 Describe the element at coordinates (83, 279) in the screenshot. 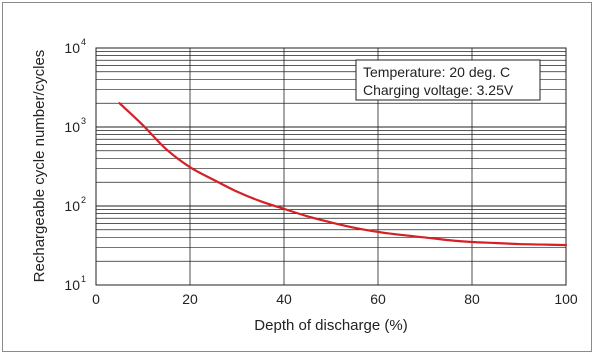

I see `y-tick-exponent: 1` at that location.